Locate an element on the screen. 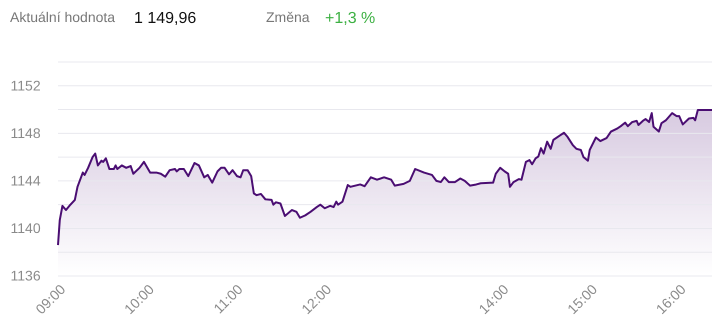 The width and height of the screenshot is (724, 330). y-tick-label: 1136 is located at coordinates (25, 276).